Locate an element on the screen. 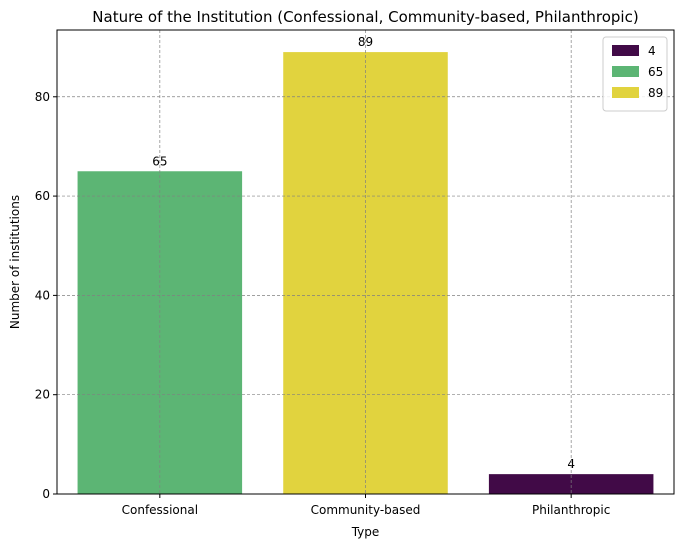  x-axis: Confessional Community-based Philanthropic is located at coordinates (366, 505).